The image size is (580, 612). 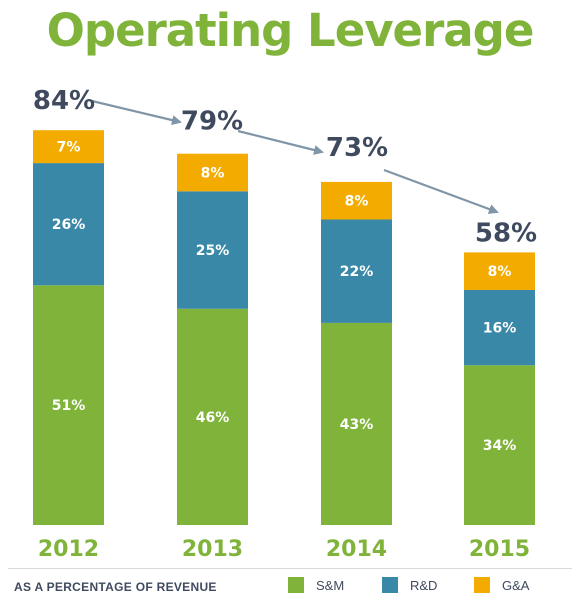 I want to click on bar-segment-rd-2015, so click(x=499, y=328).